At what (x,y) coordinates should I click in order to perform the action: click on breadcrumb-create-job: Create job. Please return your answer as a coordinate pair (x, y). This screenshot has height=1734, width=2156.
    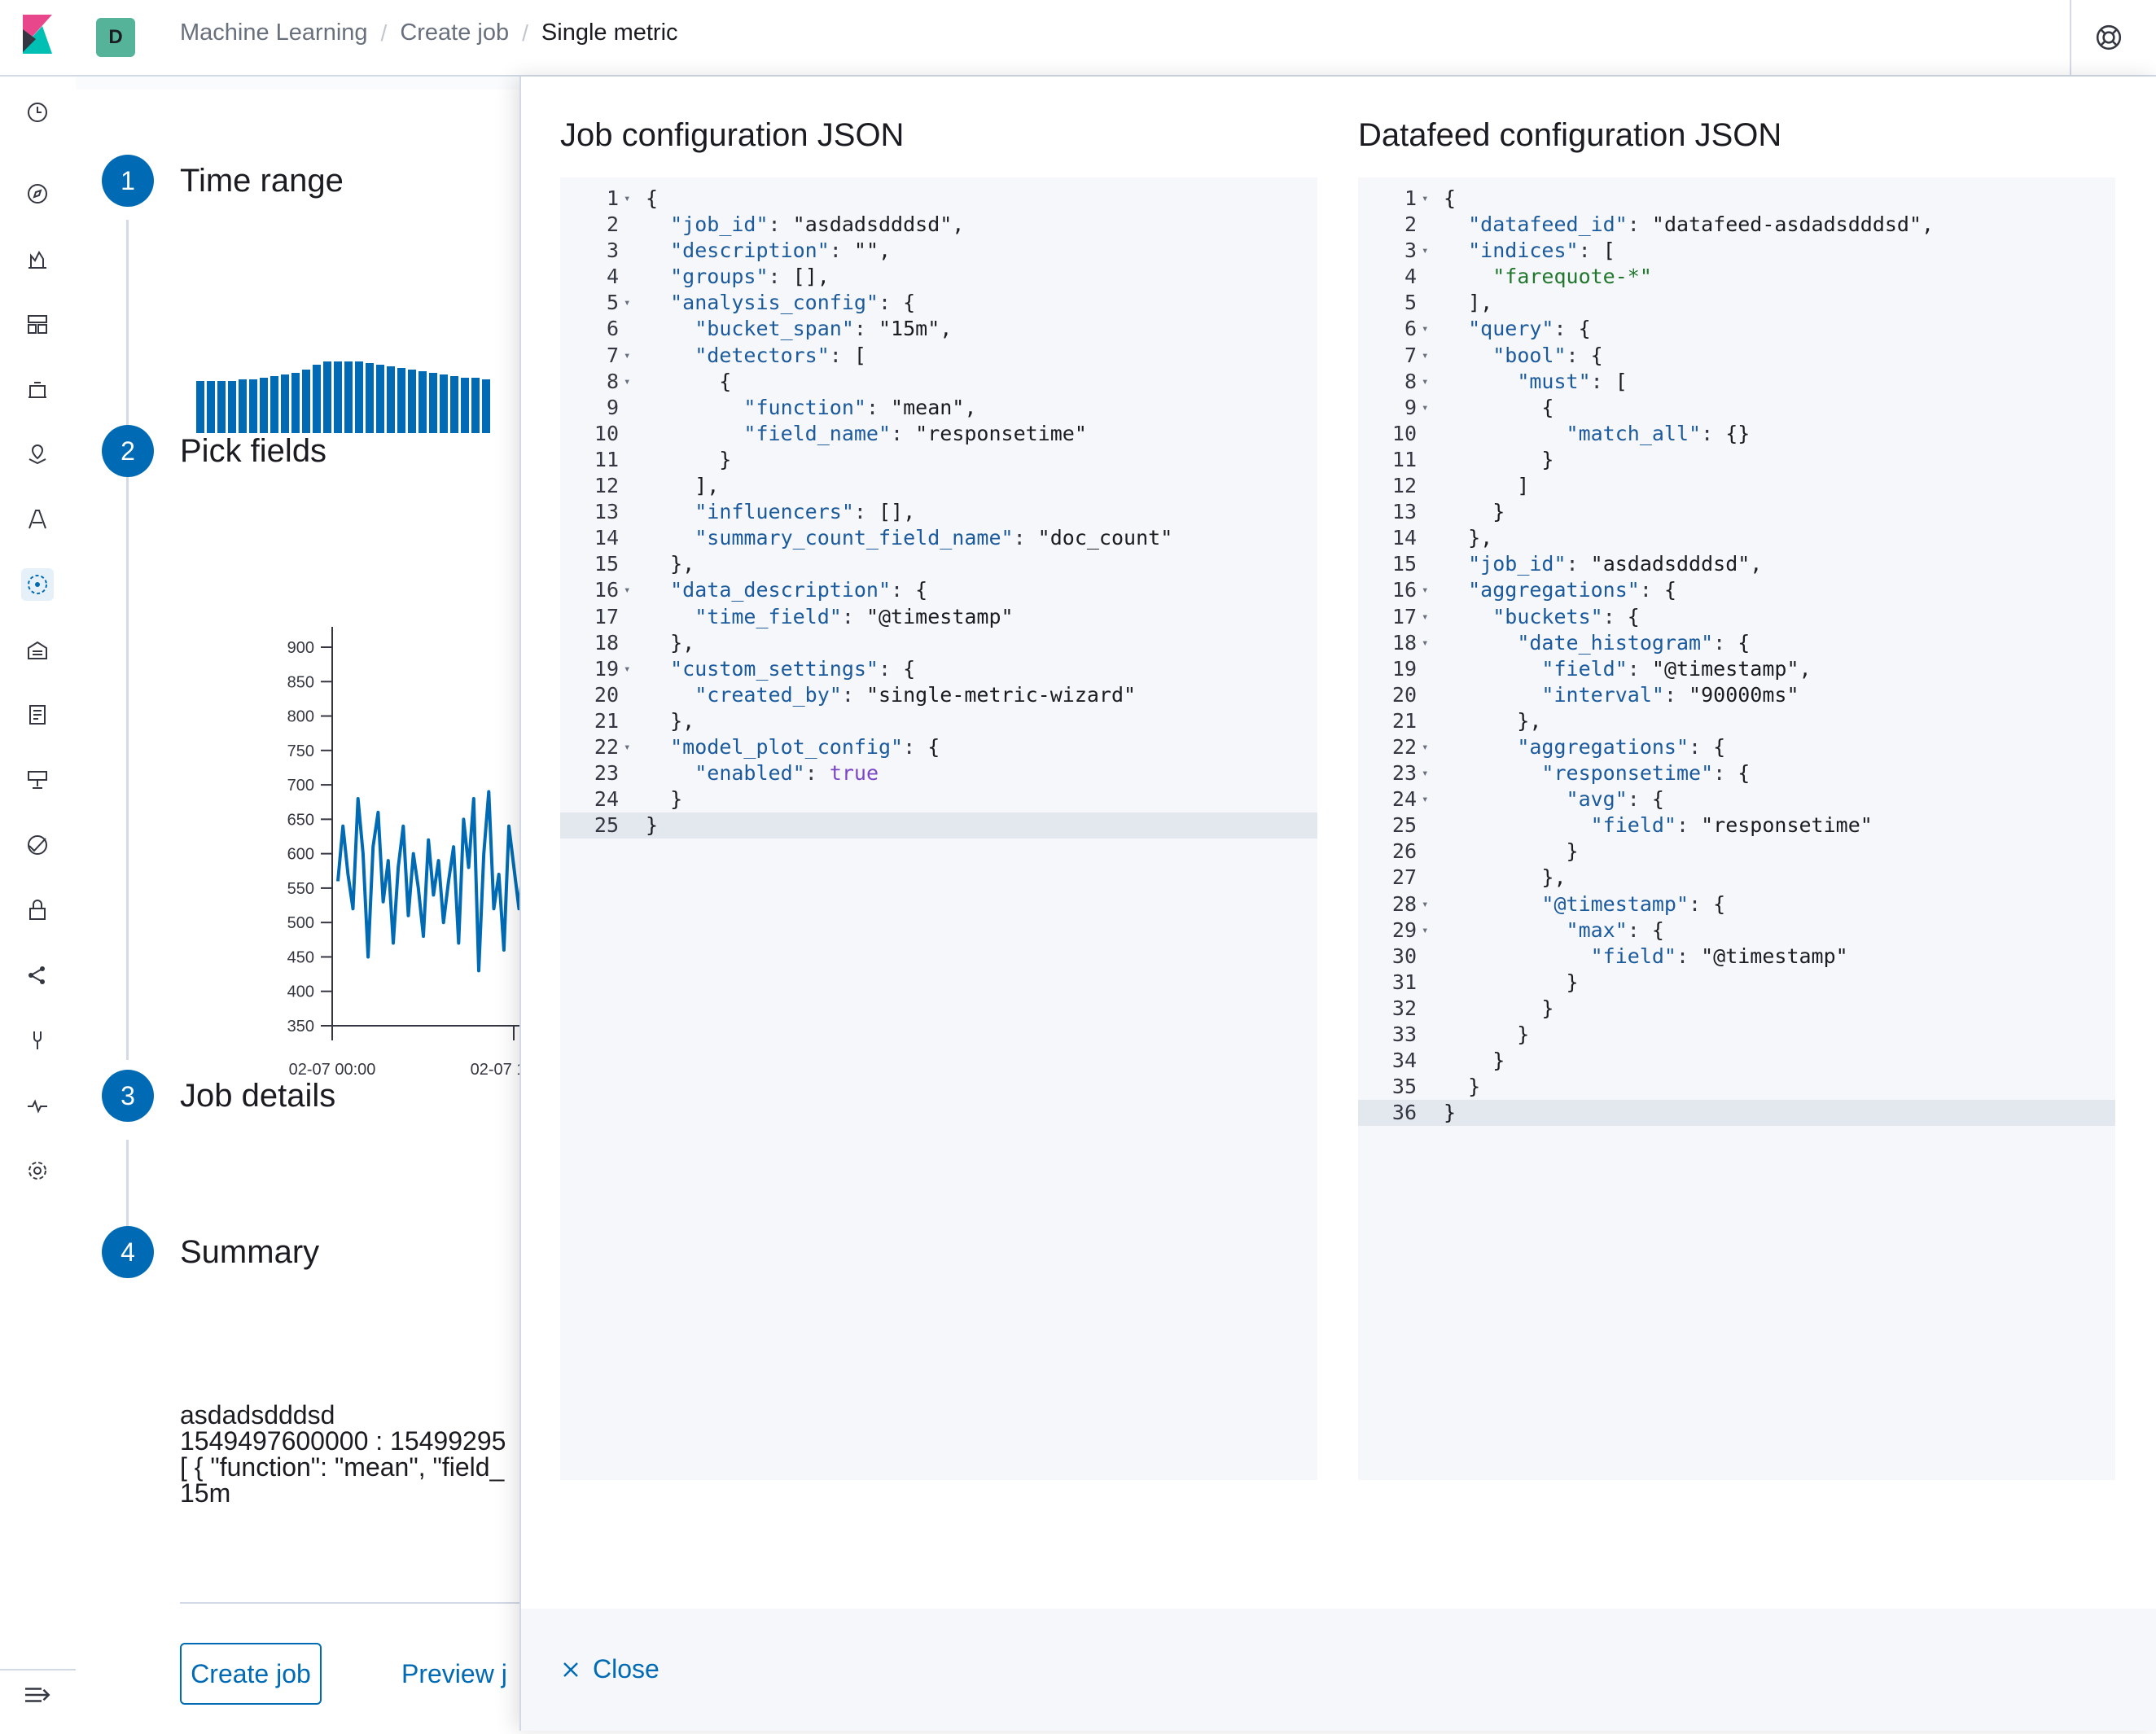
    Looking at the image, I should click on (455, 33).